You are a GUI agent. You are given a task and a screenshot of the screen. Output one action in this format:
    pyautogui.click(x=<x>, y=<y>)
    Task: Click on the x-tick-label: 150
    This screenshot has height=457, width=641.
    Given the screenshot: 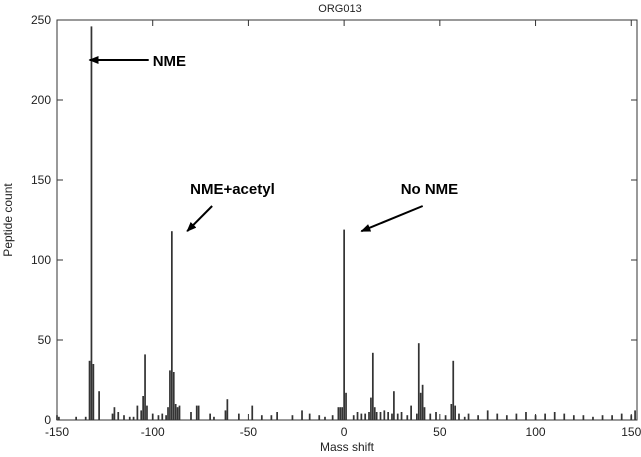 What is the action you would take?
    pyautogui.click(x=631, y=432)
    